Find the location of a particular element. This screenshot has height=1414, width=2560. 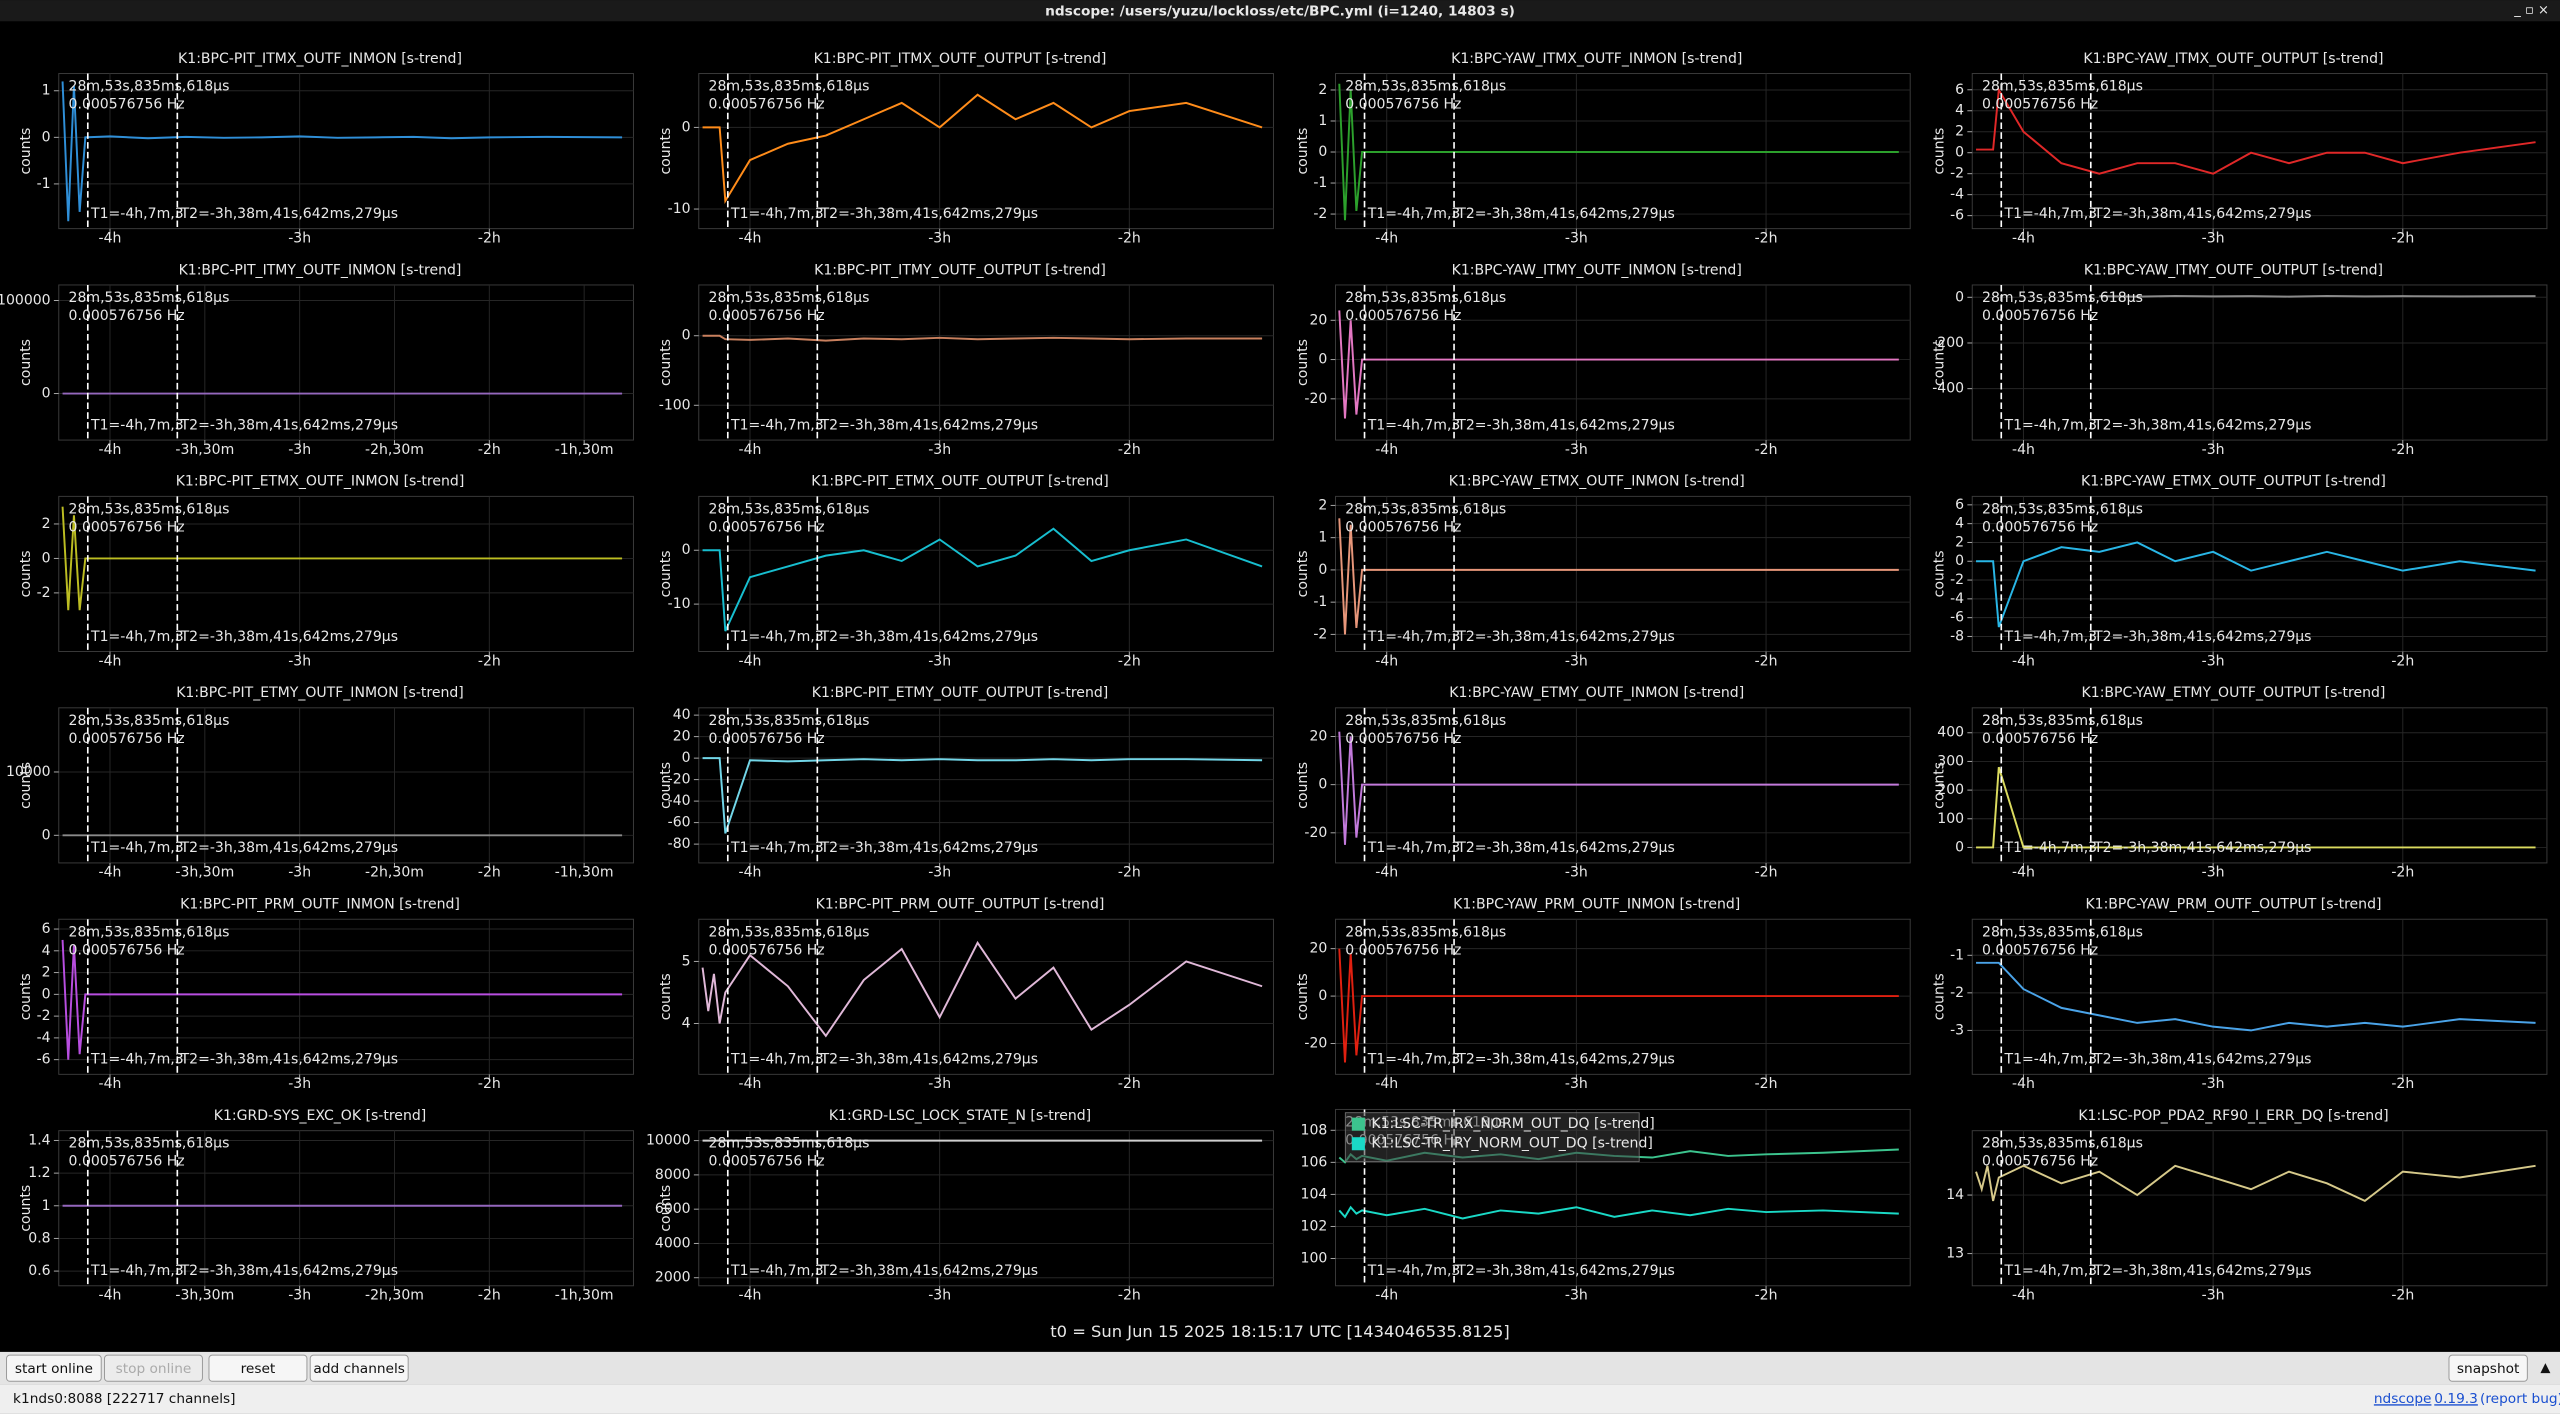

y-tick-label: 40 is located at coordinates (682, 715).